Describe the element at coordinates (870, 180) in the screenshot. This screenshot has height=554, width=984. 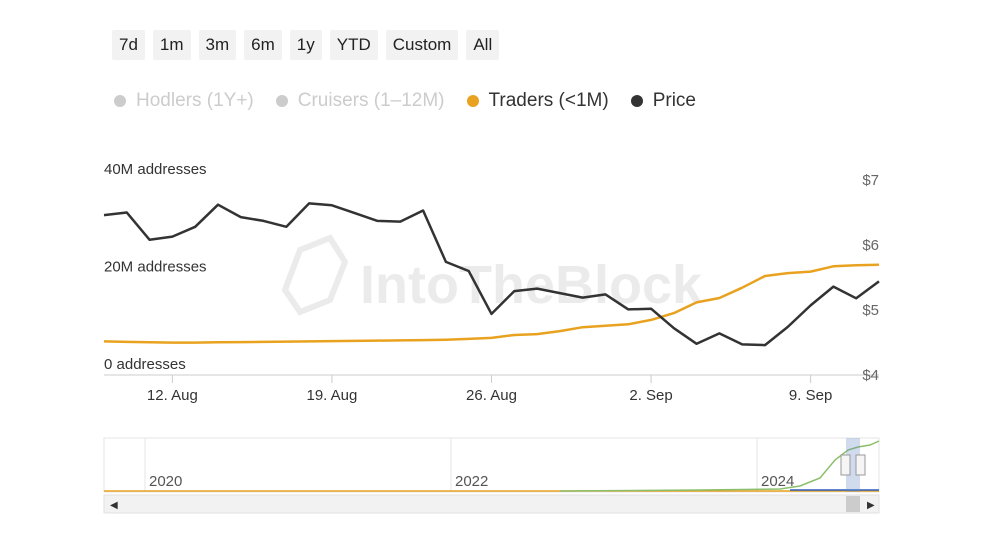
I see `y-right-tick-label: $7` at that location.